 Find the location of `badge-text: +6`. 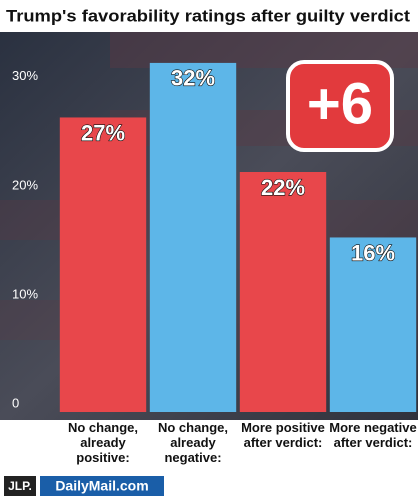

badge-text: +6 is located at coordinates (340, 103).